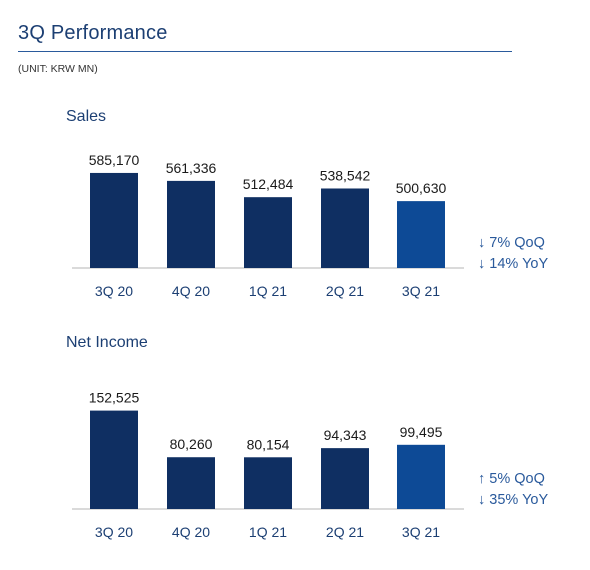 This screenshot has height=570, width=590. I want to click on net-income-qoq-change: ↑ 5% QoQ, so click(511, 479).